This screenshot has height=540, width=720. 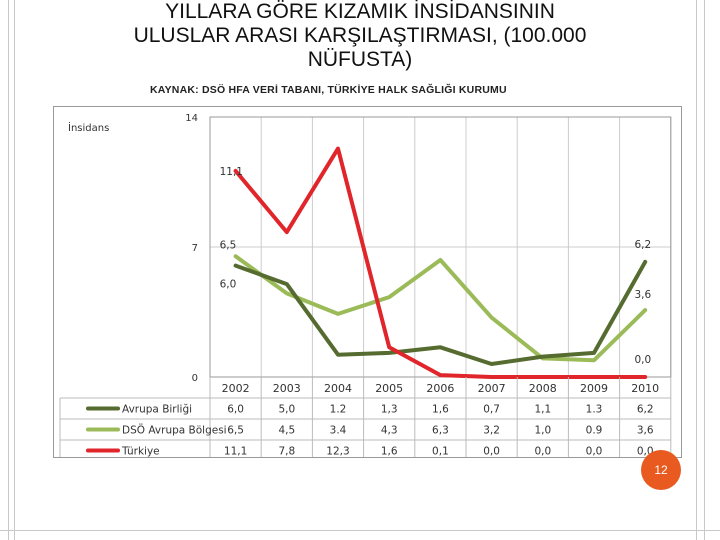 What do you see at coordinates (157, 410) in the screenshot?
I see `legend-entry: Avrupa Birliği` at bounding box center [157, 410].